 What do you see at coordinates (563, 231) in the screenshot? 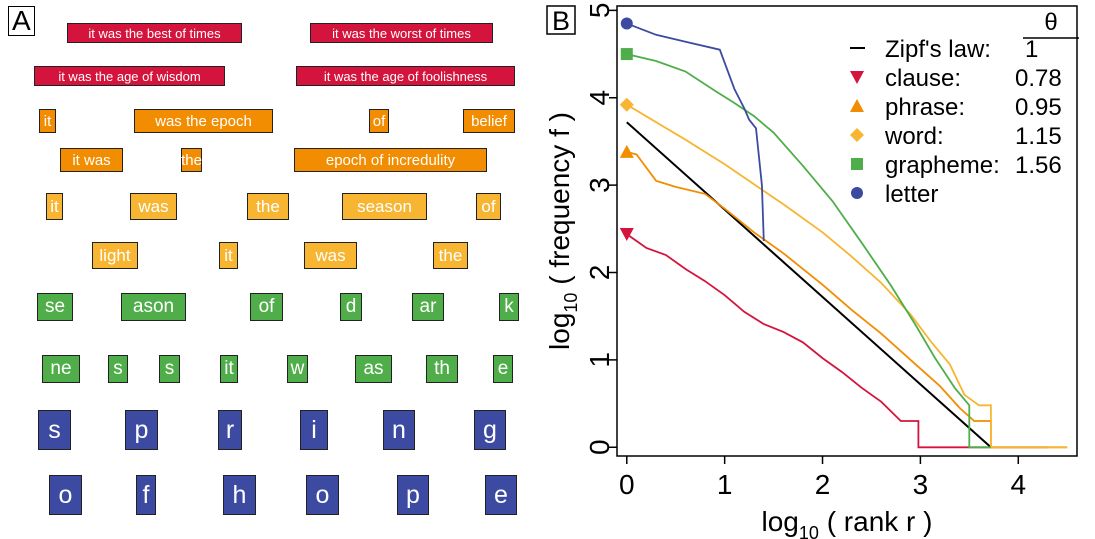
I see `y-axis-label: log10 ( frequency f )` at bounding box center [563, 231].